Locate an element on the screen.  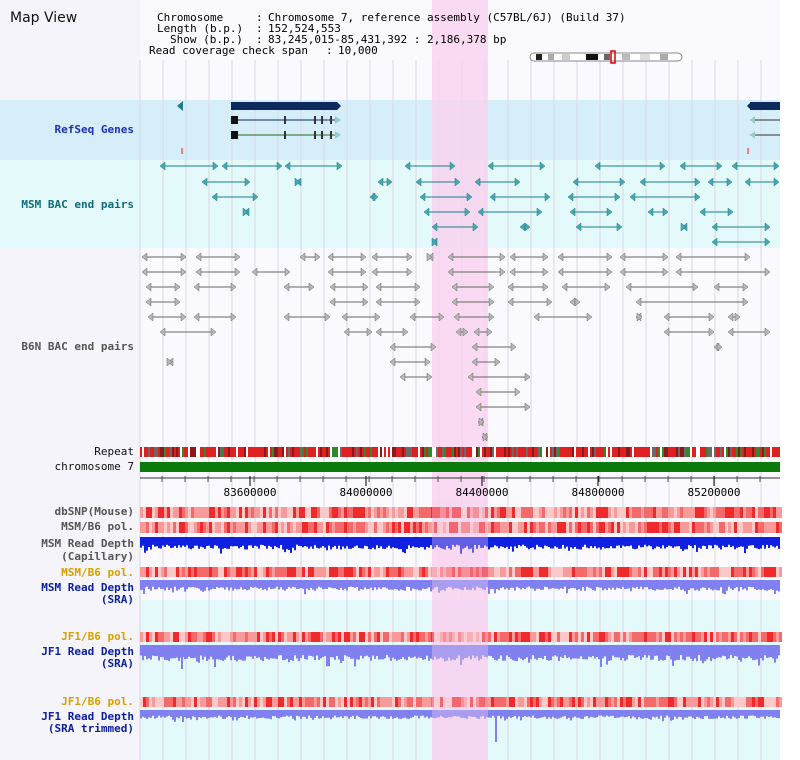
track-label-jf1-depth-sra-2: (SRA) is located at coordinates (117, 663).